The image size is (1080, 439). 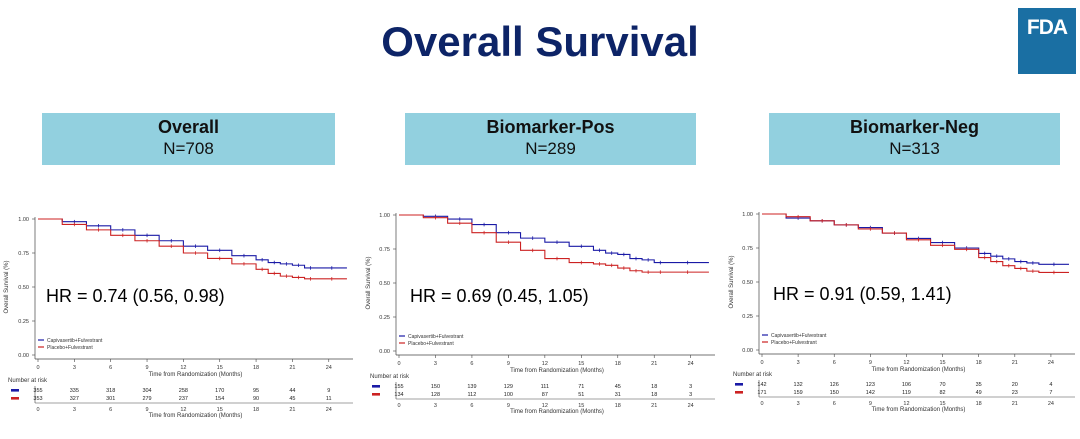 I want to click on risk-count: 123, so click(x=870, y=385).